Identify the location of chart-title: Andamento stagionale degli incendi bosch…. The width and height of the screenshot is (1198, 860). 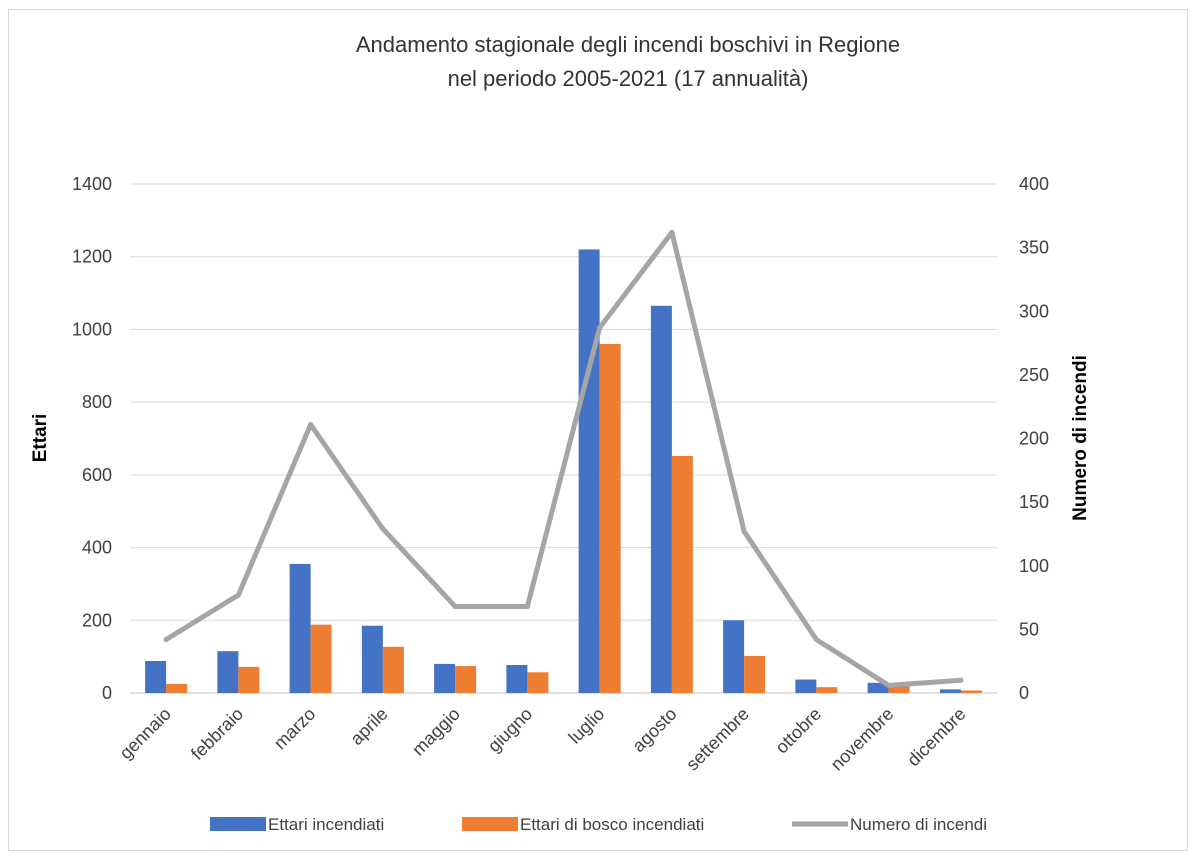
(628, 44).